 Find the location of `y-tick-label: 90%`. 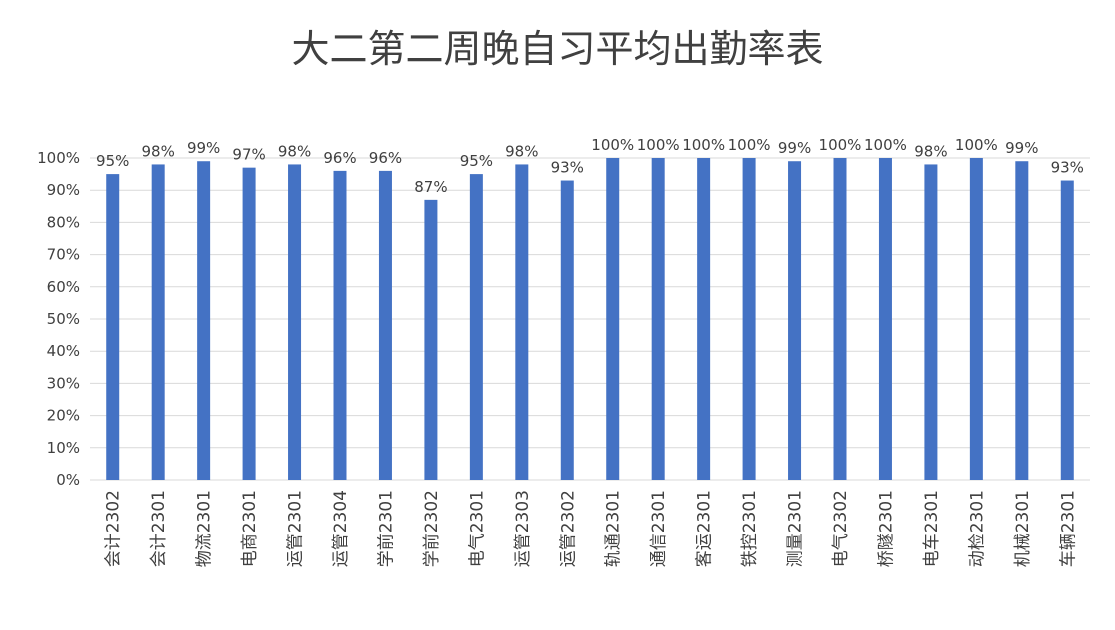

y-tick-label: 90% is located at coordinates (63, 190).